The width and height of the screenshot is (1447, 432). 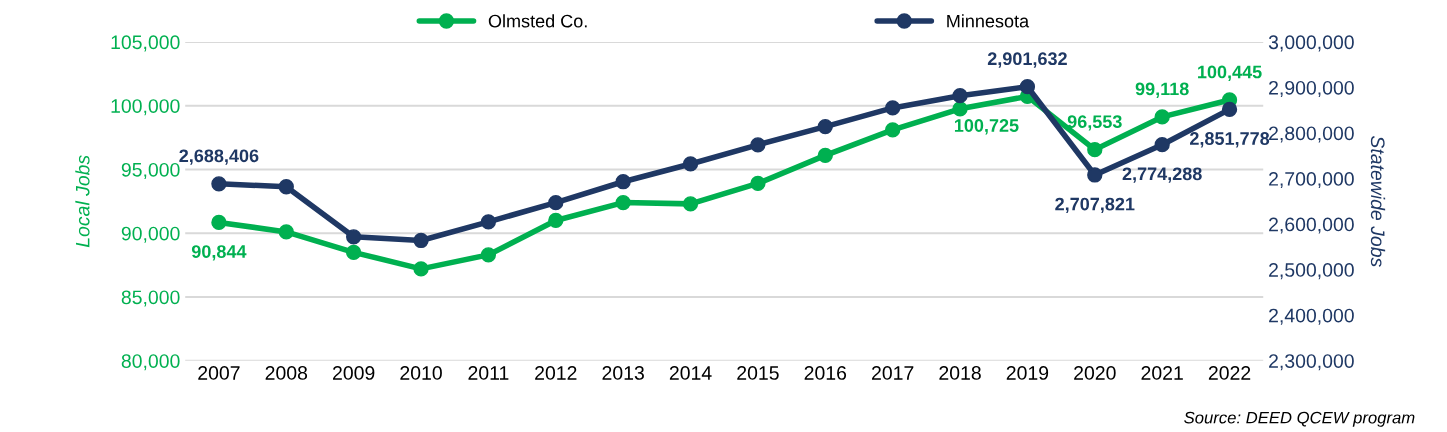 I want to click on data-label: 96,553, so click(x=1094, y=123).